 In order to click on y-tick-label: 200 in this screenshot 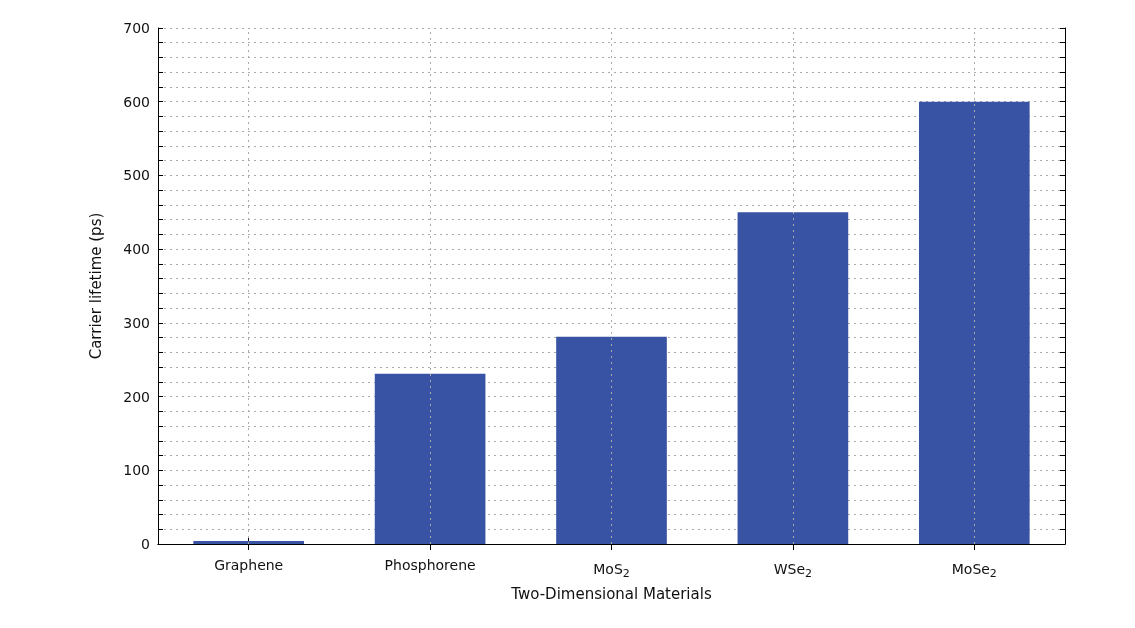, I will do `click(136, 396)`.